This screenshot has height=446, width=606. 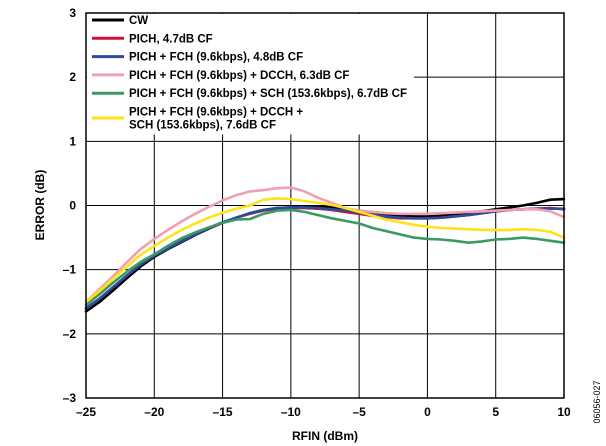 What do you see at coordinates (171, 39) in the screenshot?
I see `legend-label: PICH, 4.7dB CF` at bounding box center [171, 39].